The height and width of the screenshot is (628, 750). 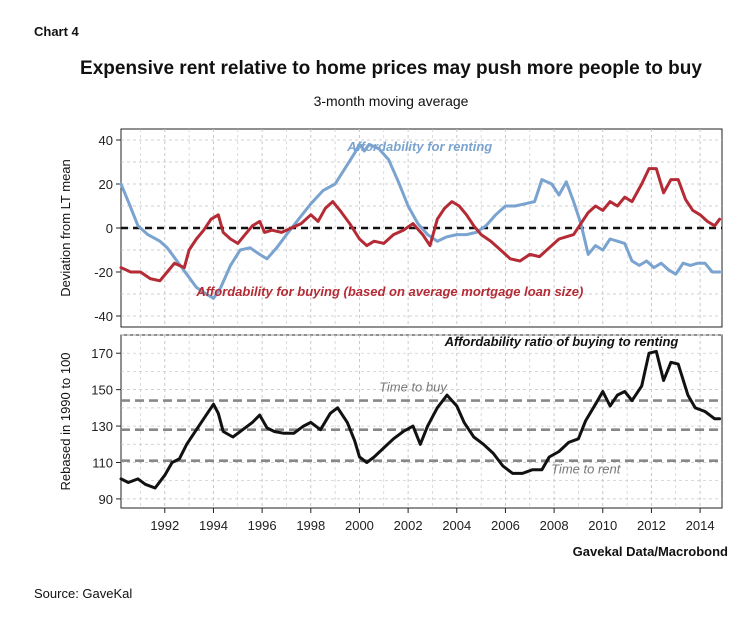 What do you see at coordinates (102, 462) in the screenshot?
I see `panel-2-y-tick-label: 110` at bounding box center [102, 462].